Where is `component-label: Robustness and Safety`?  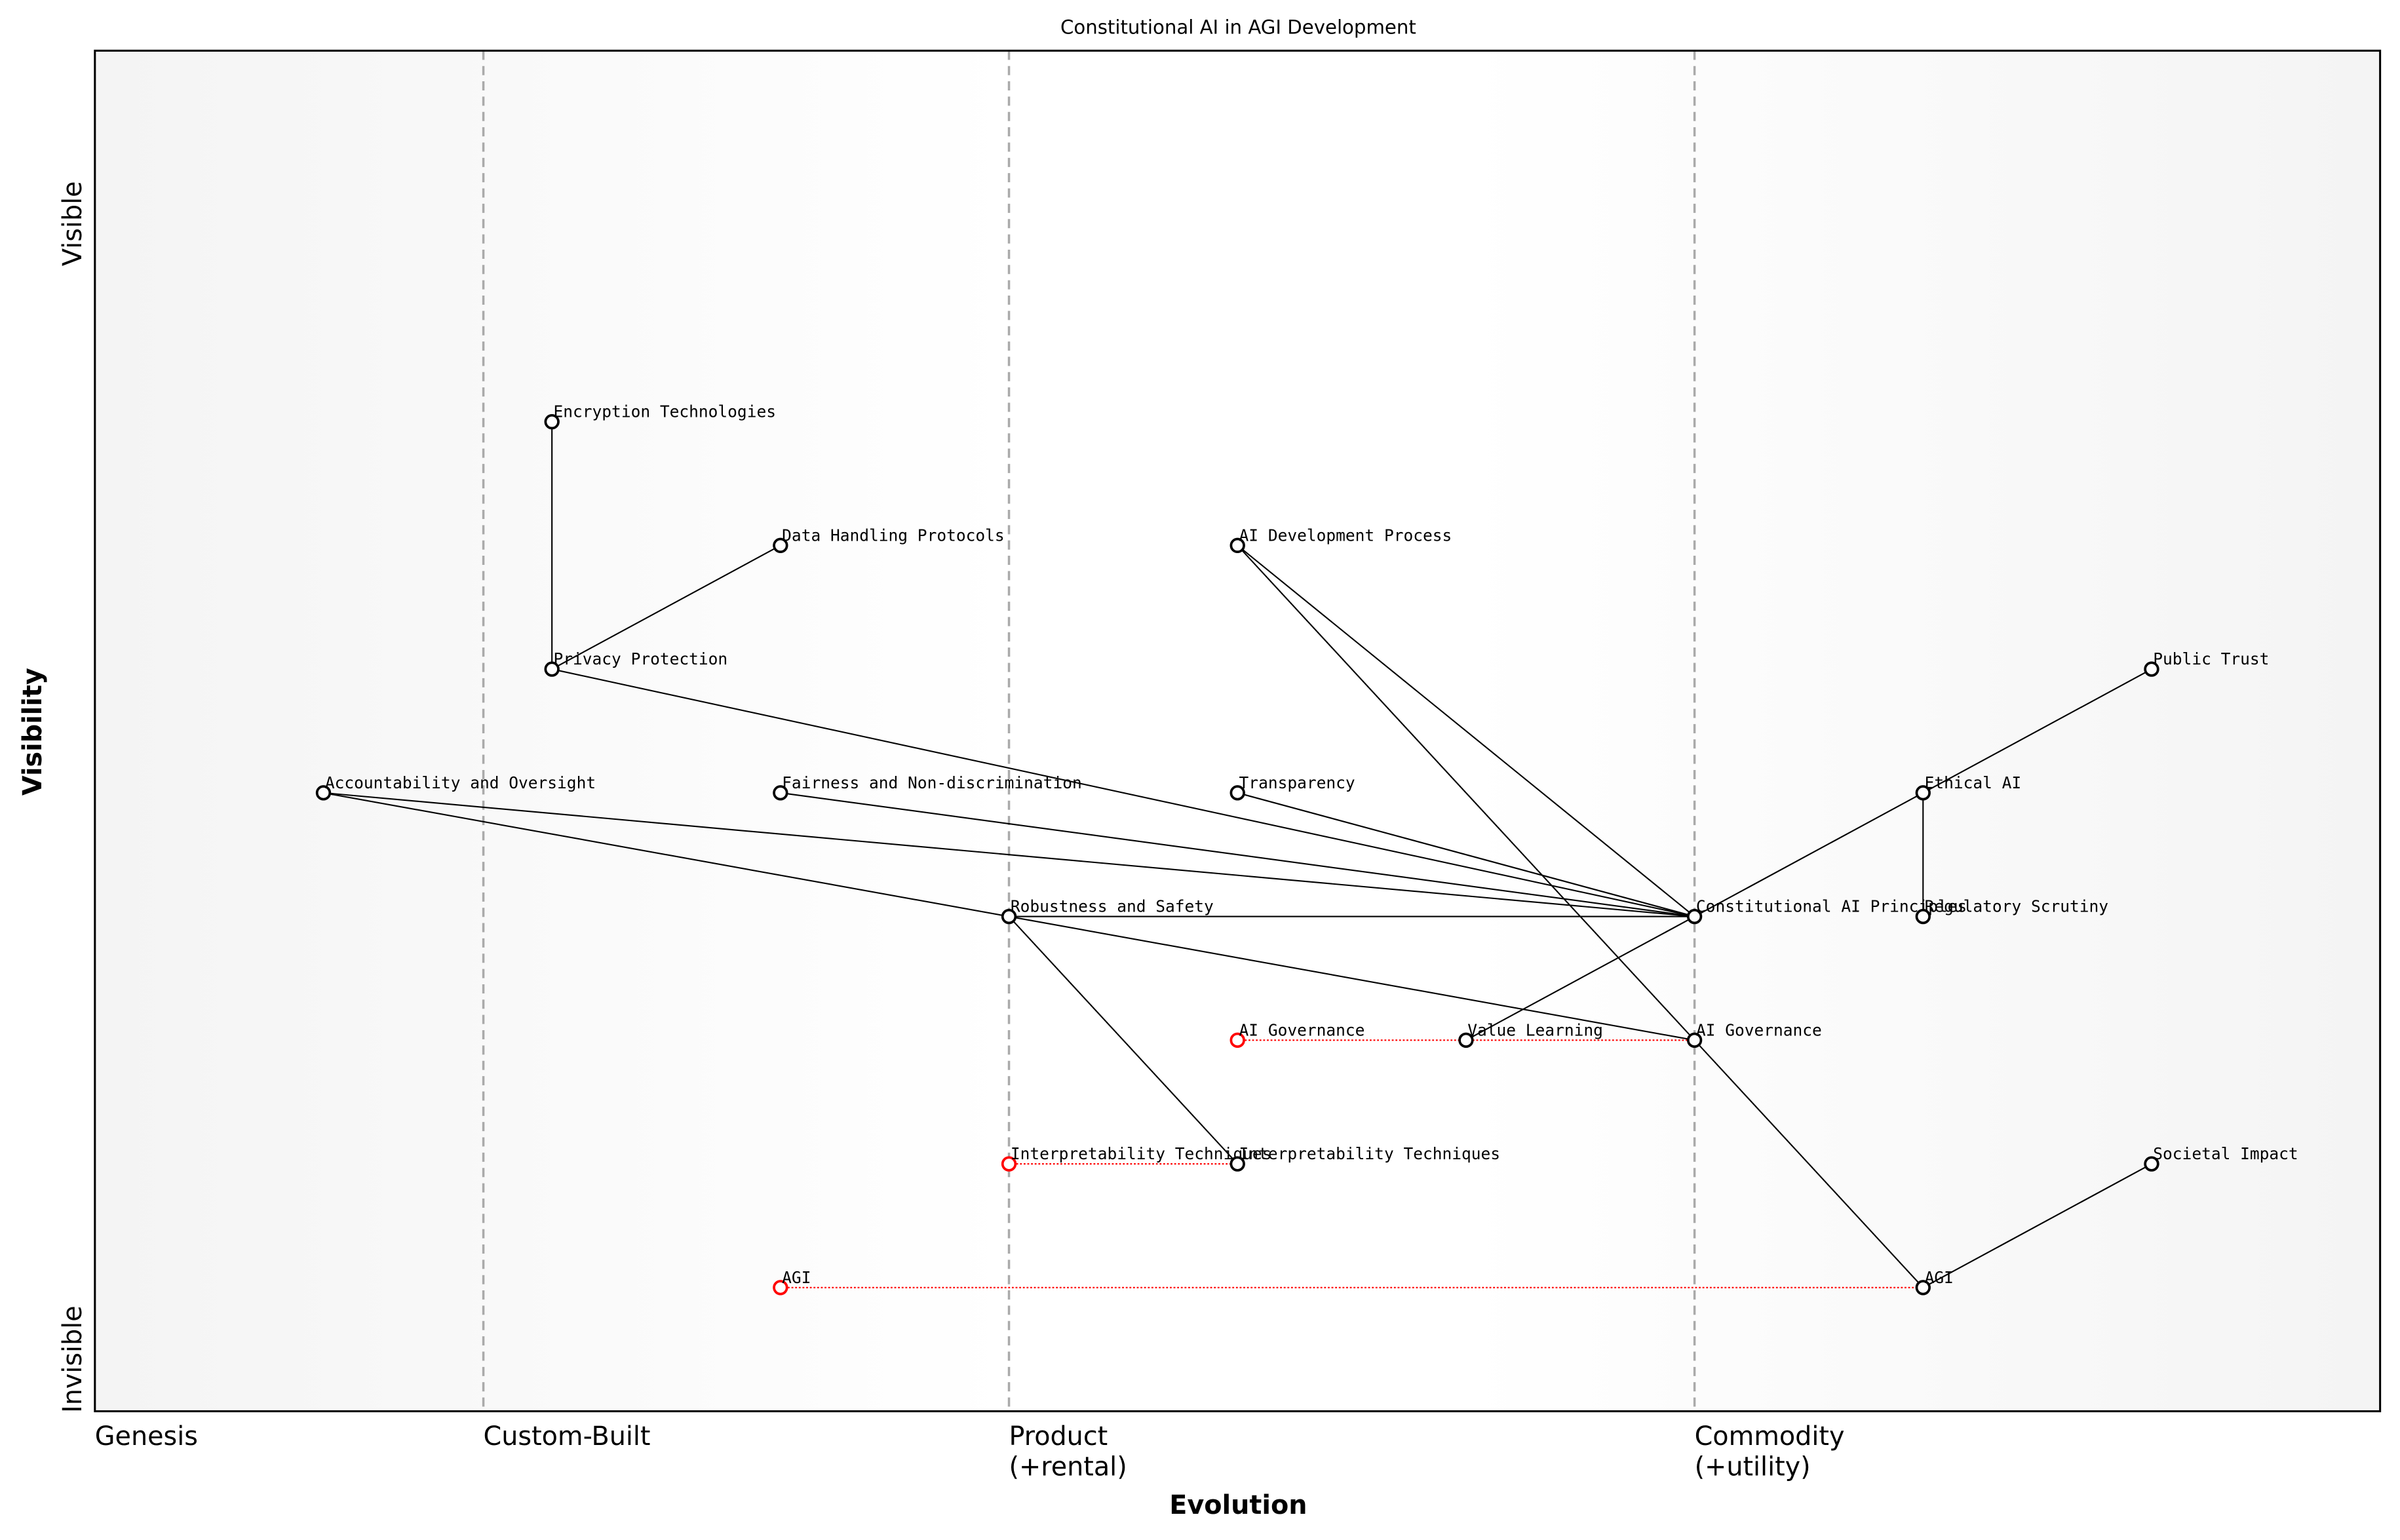 component-label: Robustness and Safety is located at coordinates (1112, 906).